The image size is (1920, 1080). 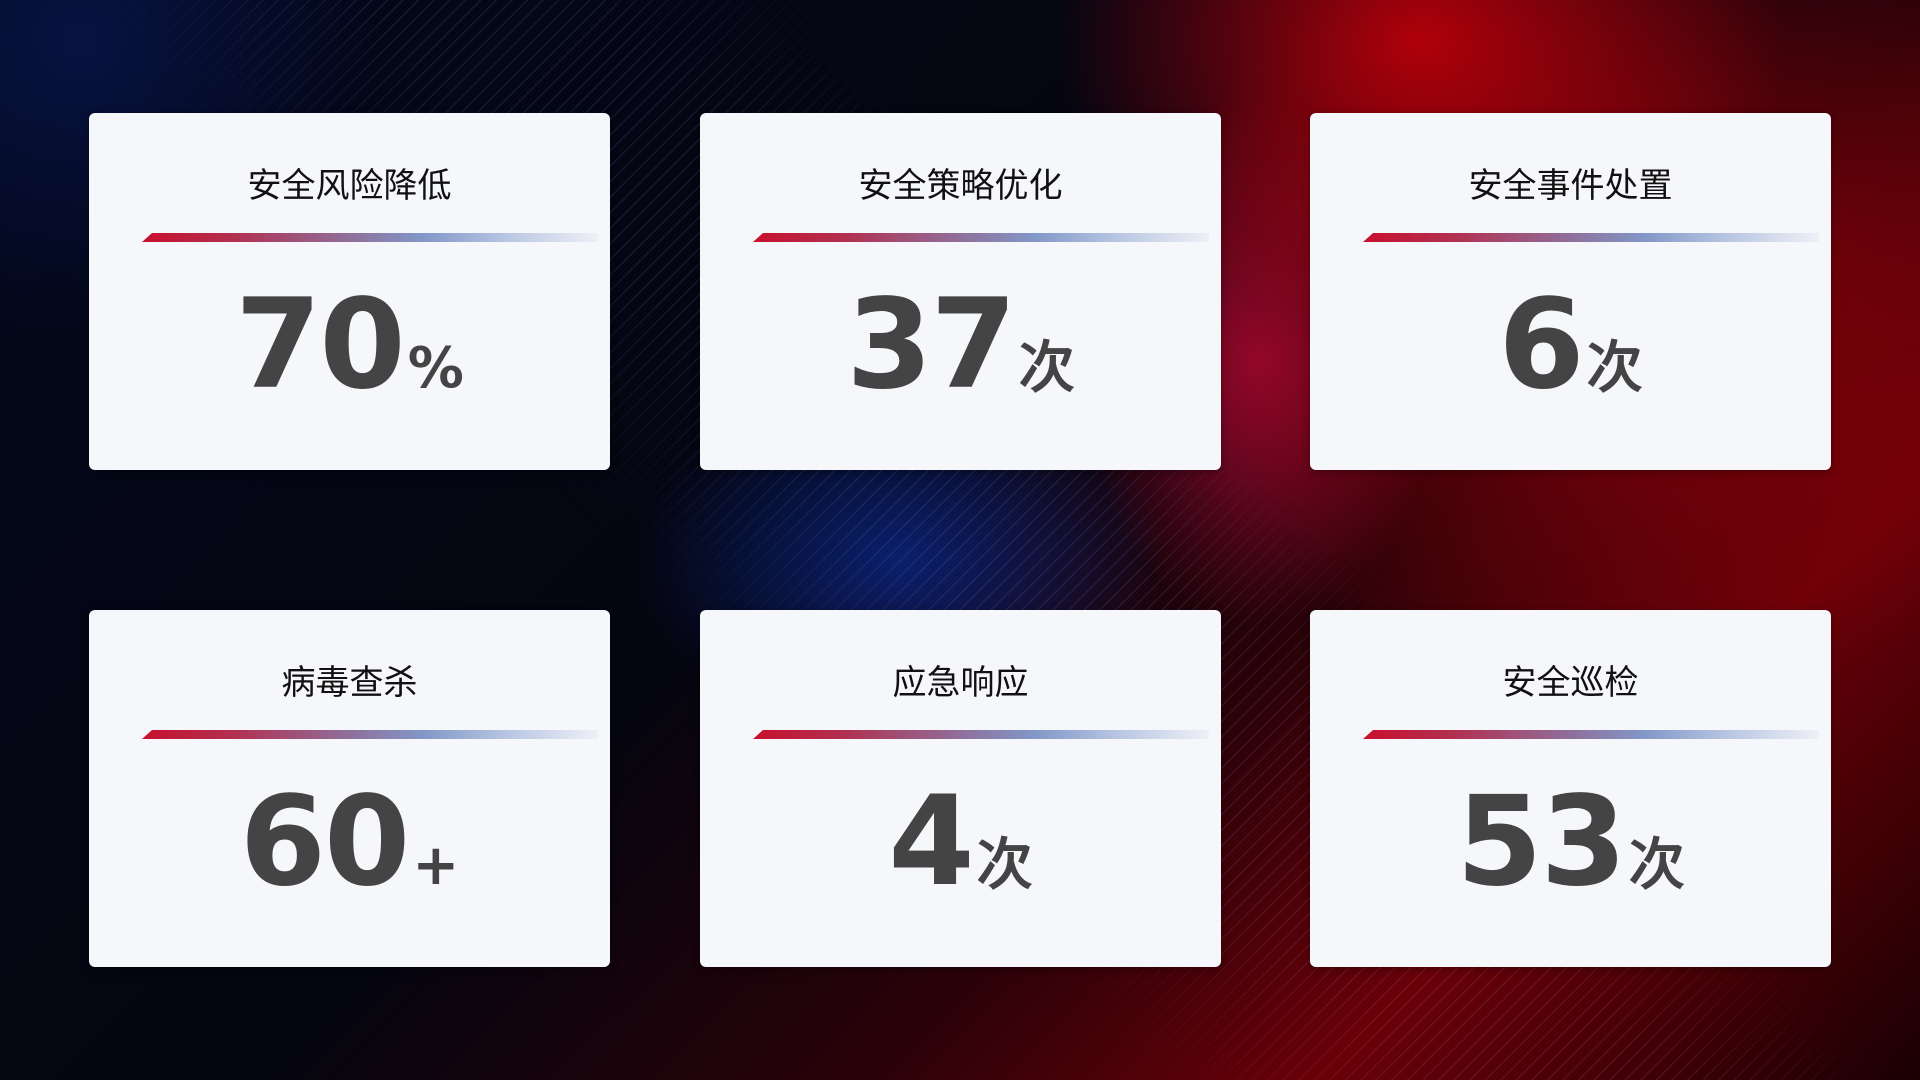 I want to click on card-title: 安全巡检, so click(x=1570, y=683).